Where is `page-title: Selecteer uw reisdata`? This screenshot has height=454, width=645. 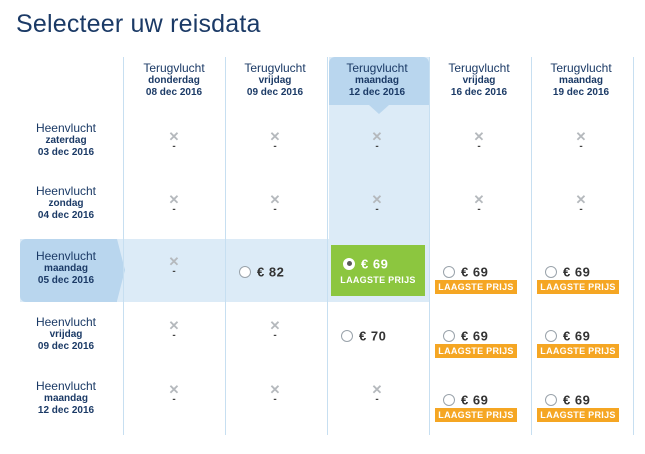 page-title: Selecteer uw reisdata is located at coordinates (138, 24).